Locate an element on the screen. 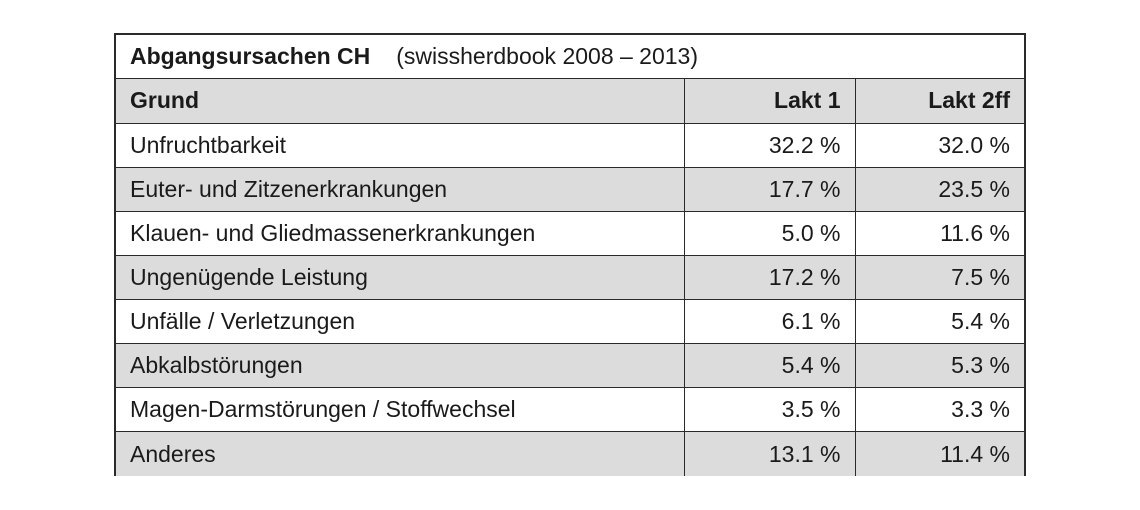 The image size is (1140, 510). cell-lakt1: 17.7 % is located at coordinates (769, 189).